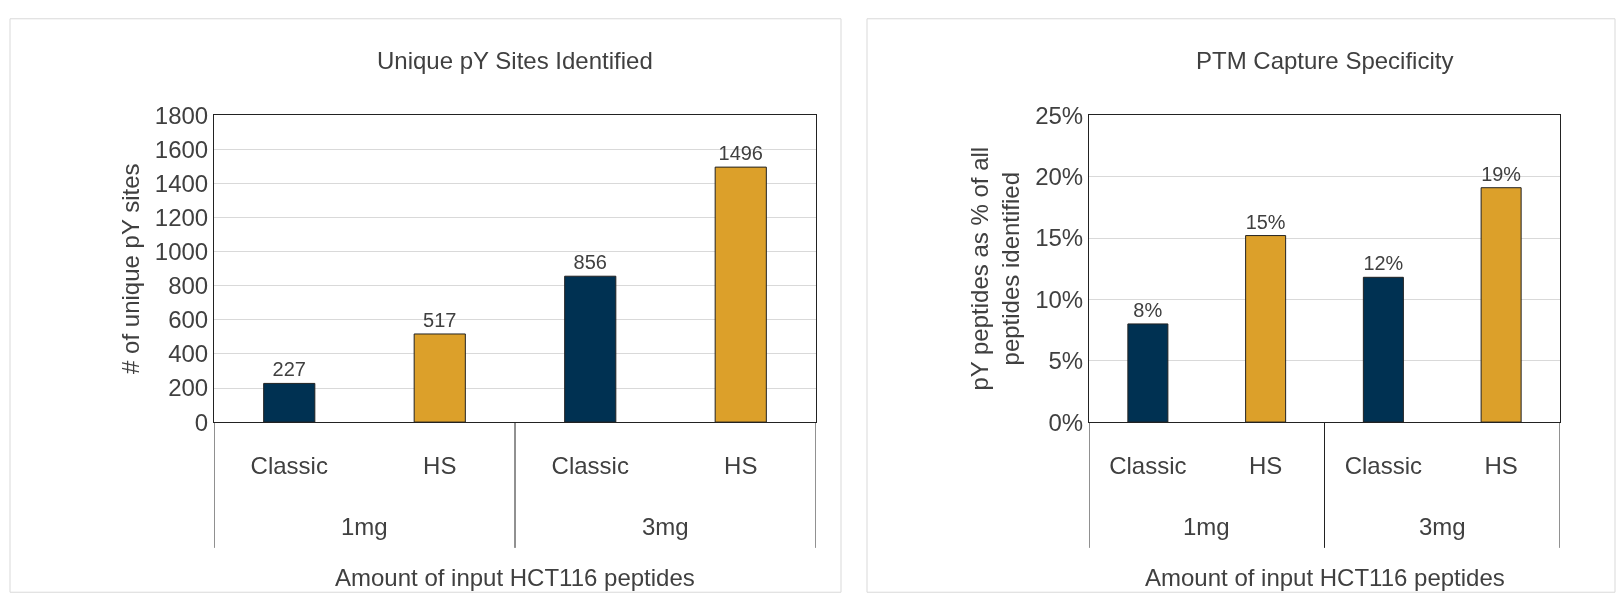 This screenshot has height=610, width=1623. Describe the element at coordinates (440, 319) in the screenshot. I see `data-label: 517` at that location.